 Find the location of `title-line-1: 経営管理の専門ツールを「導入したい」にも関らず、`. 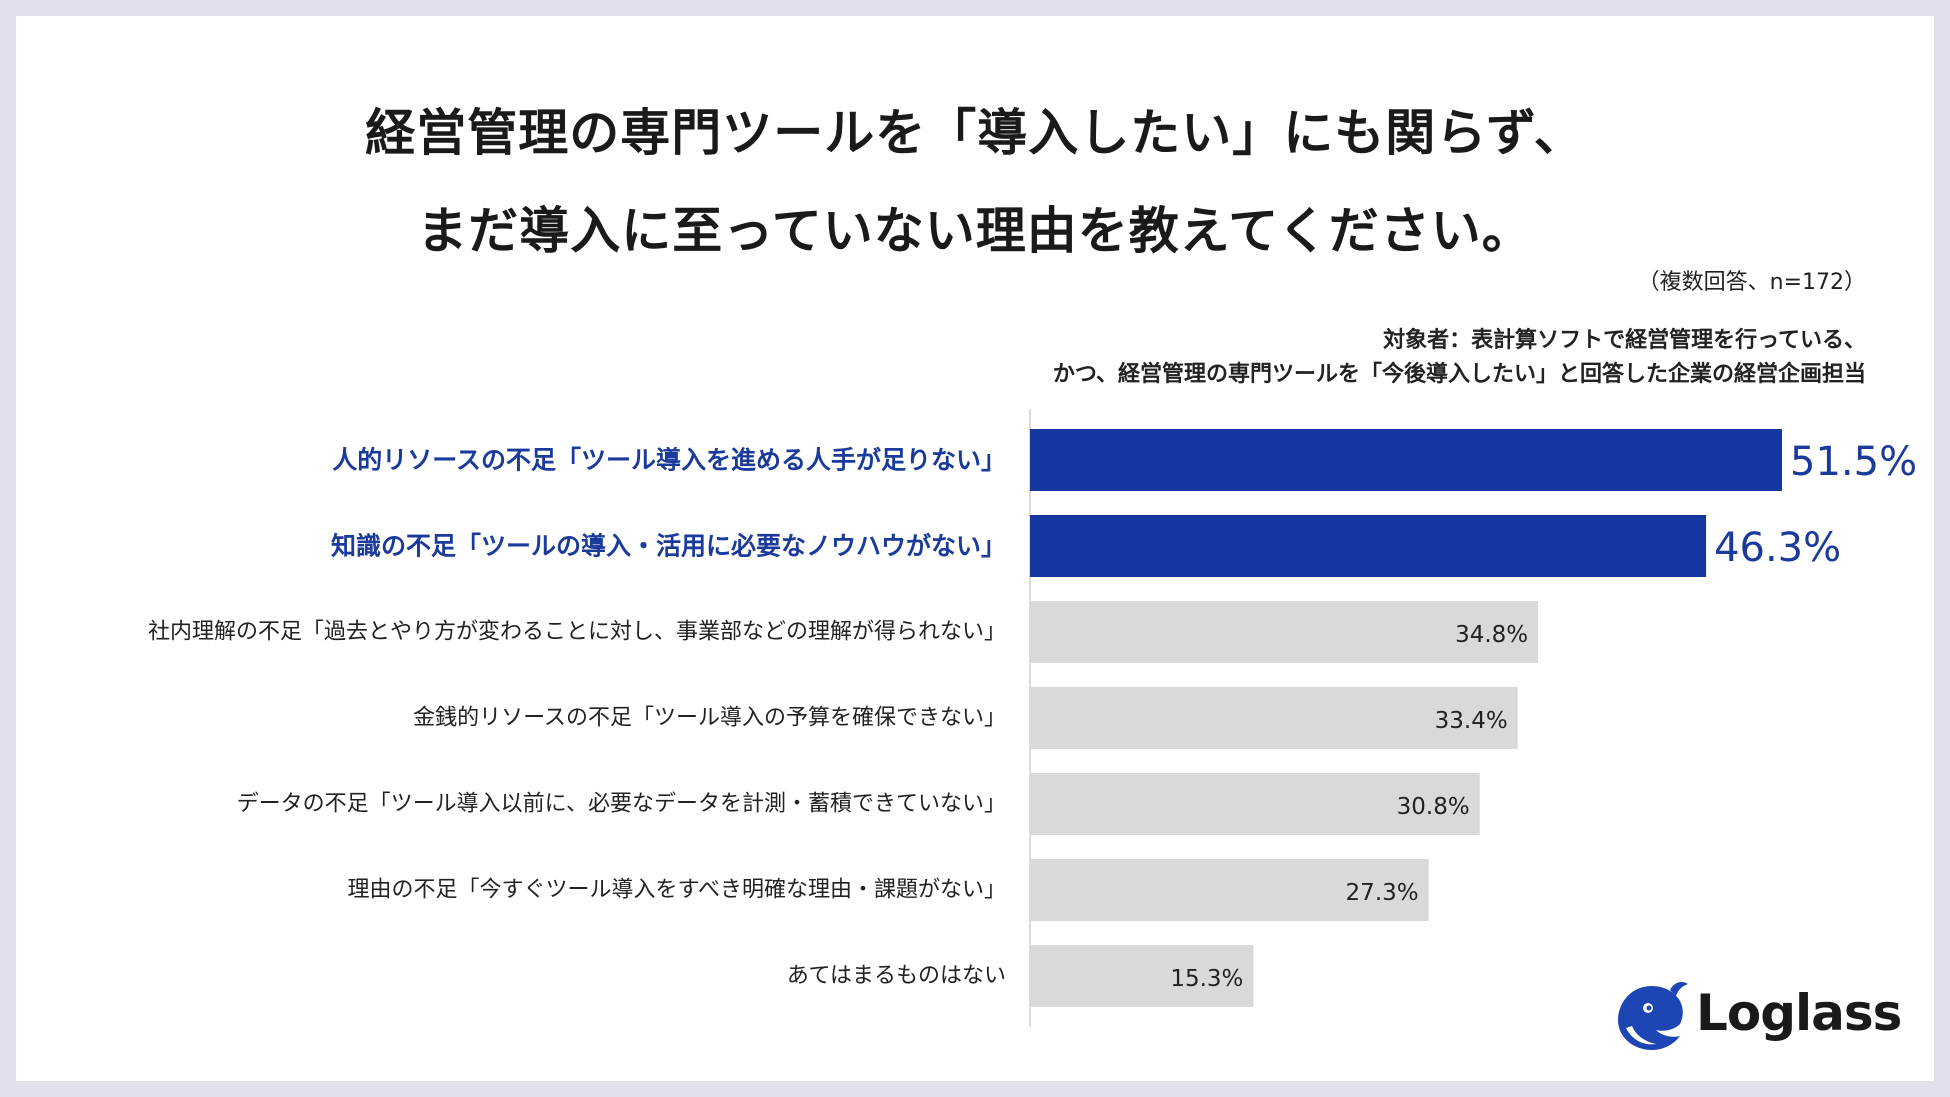

title-line-1: 経営管理の専門ツールを「導入したい」にも関らず、 is located at coordinates (975, 133).